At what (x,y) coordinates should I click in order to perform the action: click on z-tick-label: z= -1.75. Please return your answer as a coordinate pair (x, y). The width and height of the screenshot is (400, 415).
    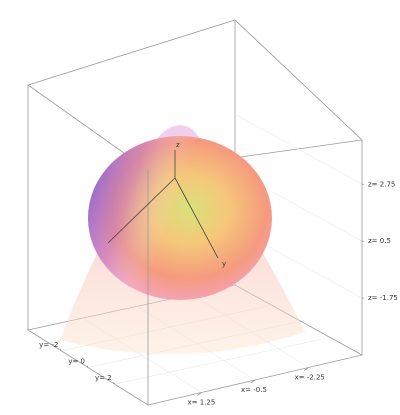
    Looking at the image, I should click on (383, 298).